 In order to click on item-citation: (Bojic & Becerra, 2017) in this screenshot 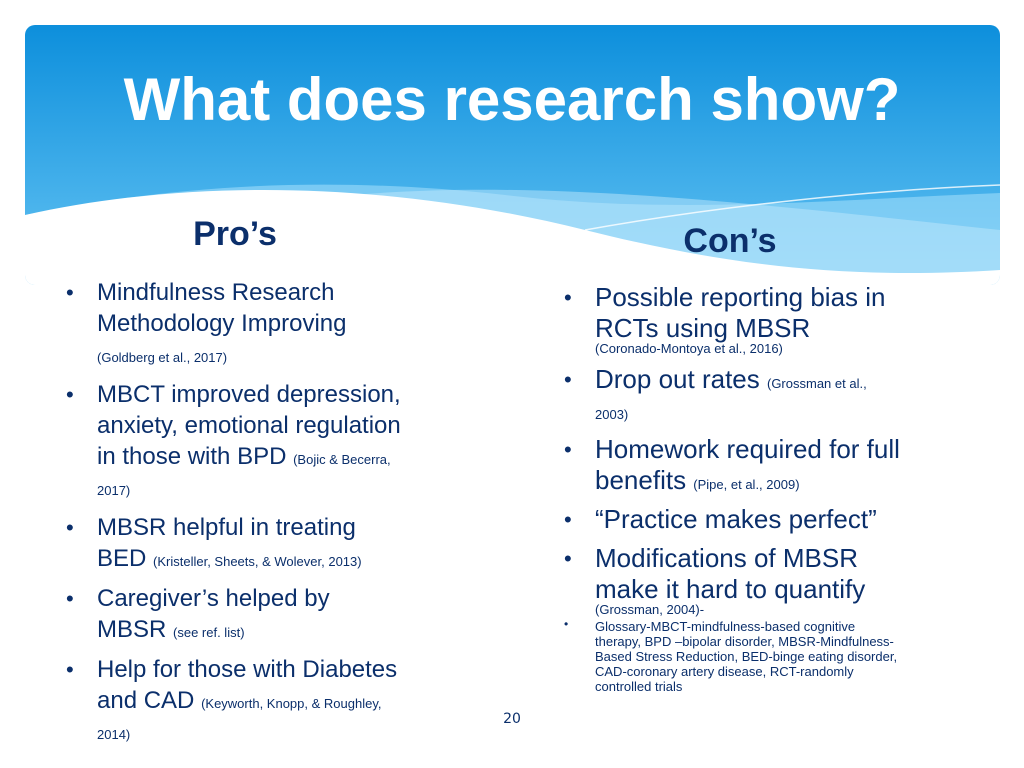, I will do `click(244, 475)`.